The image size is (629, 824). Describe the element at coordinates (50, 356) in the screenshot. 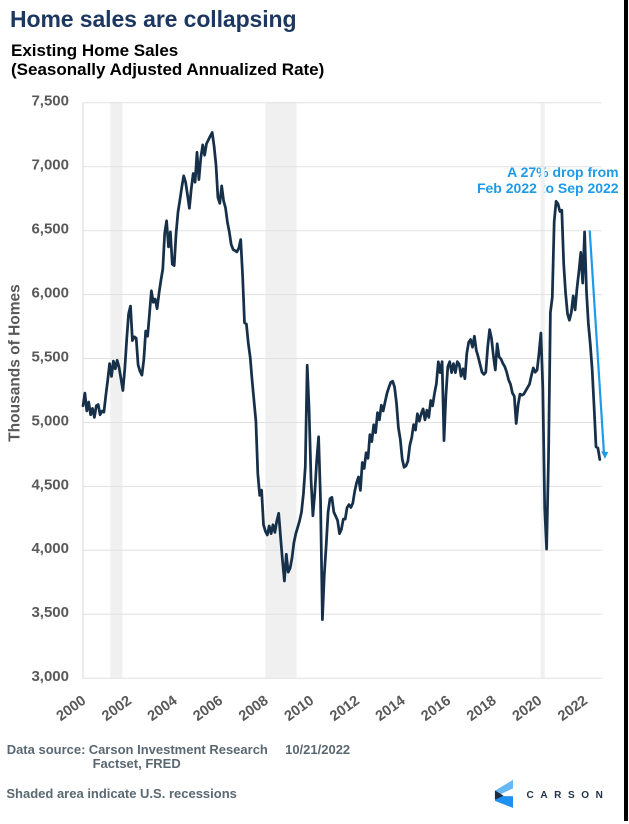

I see `svg-text: 5,500` at that location.